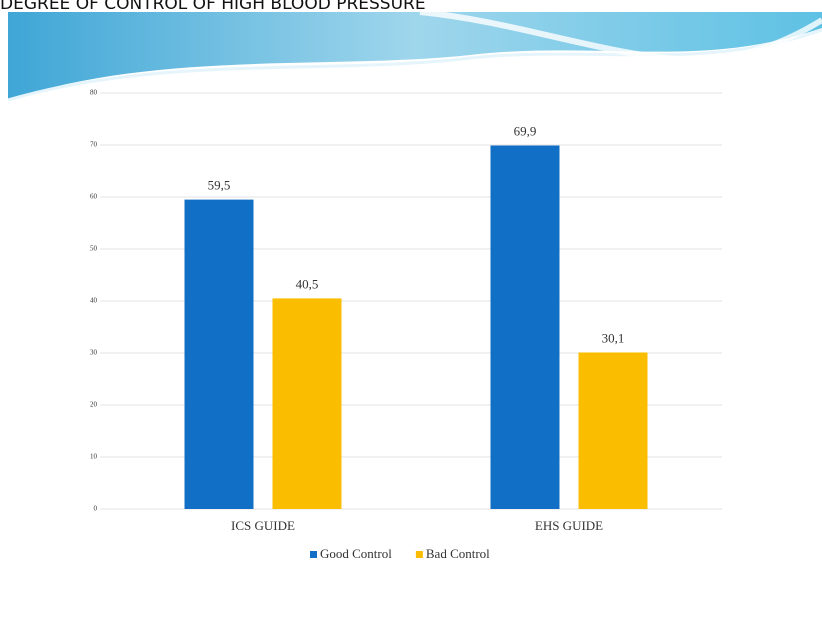 The image size is (822, 617). What do you see at coordinates (96, 509) in the screenshot?
I see `y-tick-label: 0` at bounding box center [96, 509].